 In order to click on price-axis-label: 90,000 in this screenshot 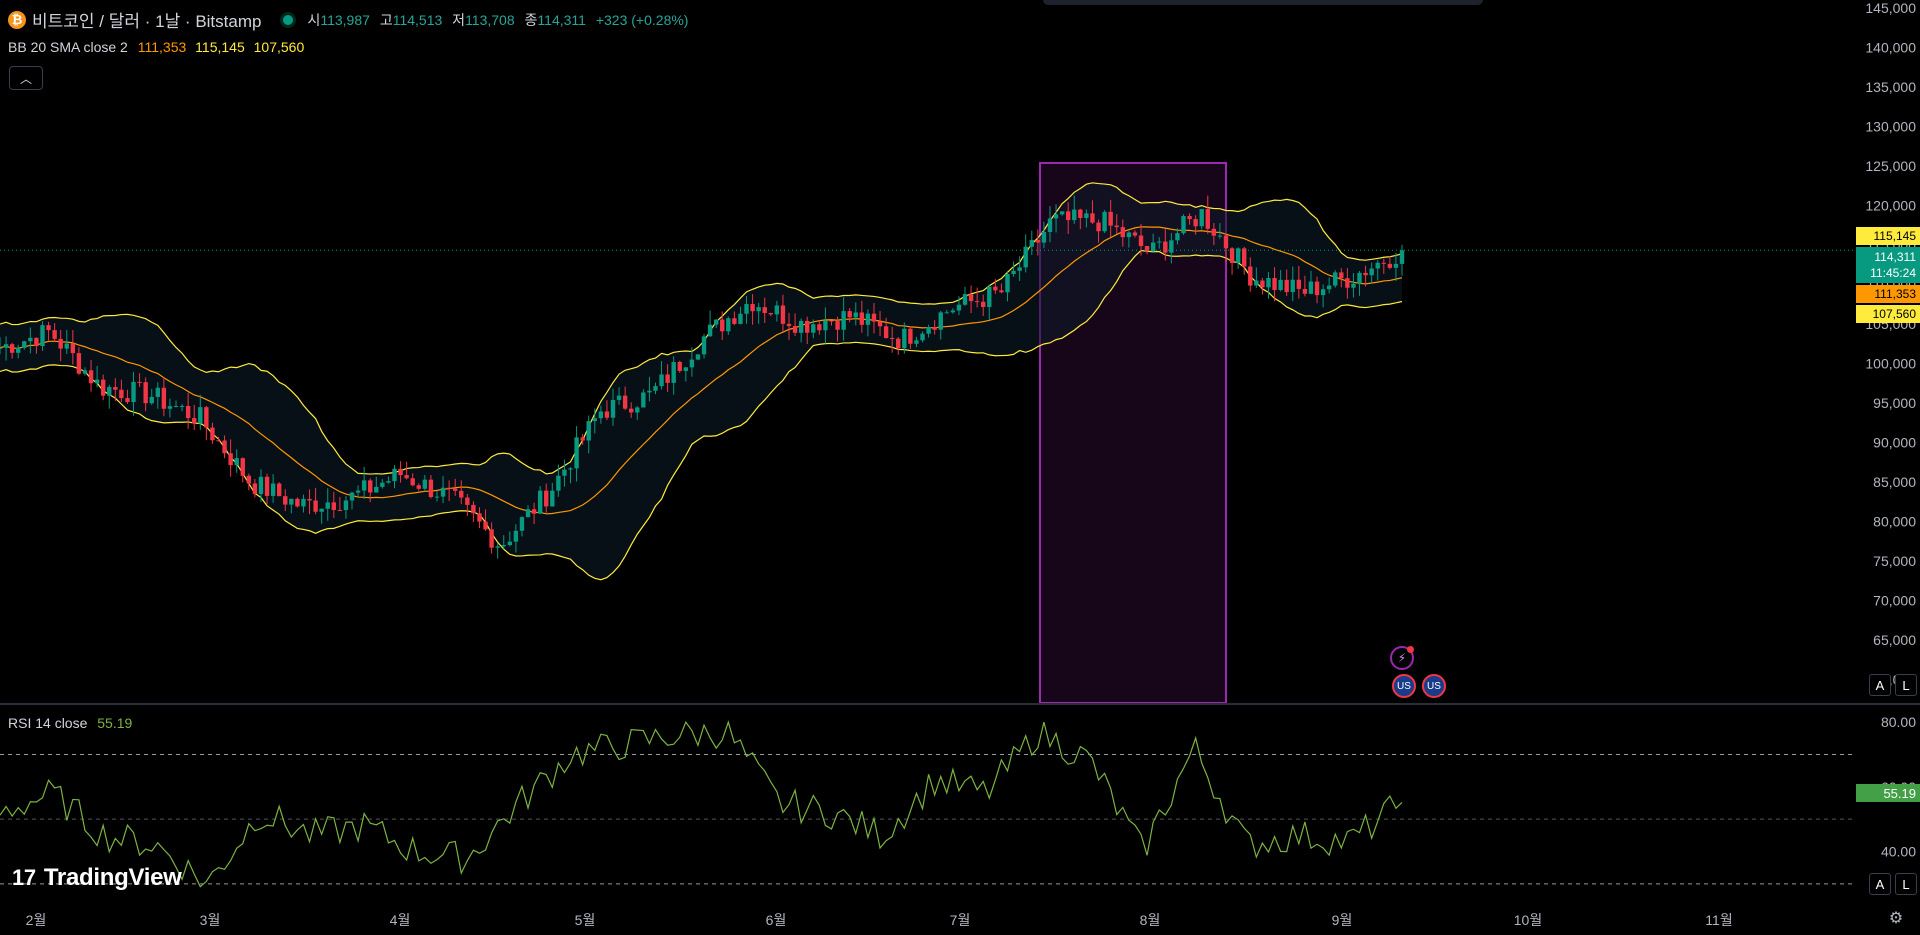, I will do `click(1894, 442)`.